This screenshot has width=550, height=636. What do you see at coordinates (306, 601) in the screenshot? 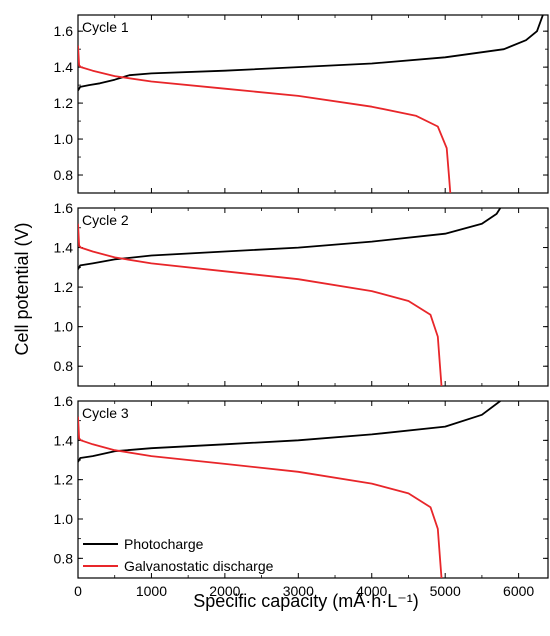
I see `x-axis-title: Specific capacity (mA·h·L⁻¹)` at bounding box center [306, 601].